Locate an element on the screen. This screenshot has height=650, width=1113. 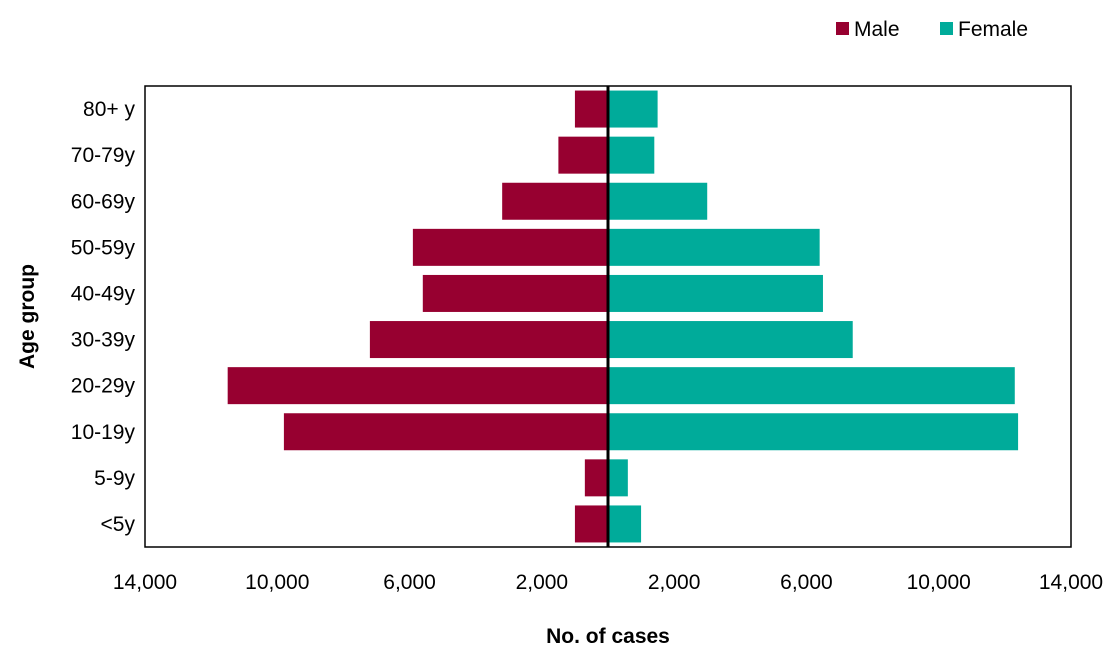
legend-label-male: Male is located at coordinates (877, 29).